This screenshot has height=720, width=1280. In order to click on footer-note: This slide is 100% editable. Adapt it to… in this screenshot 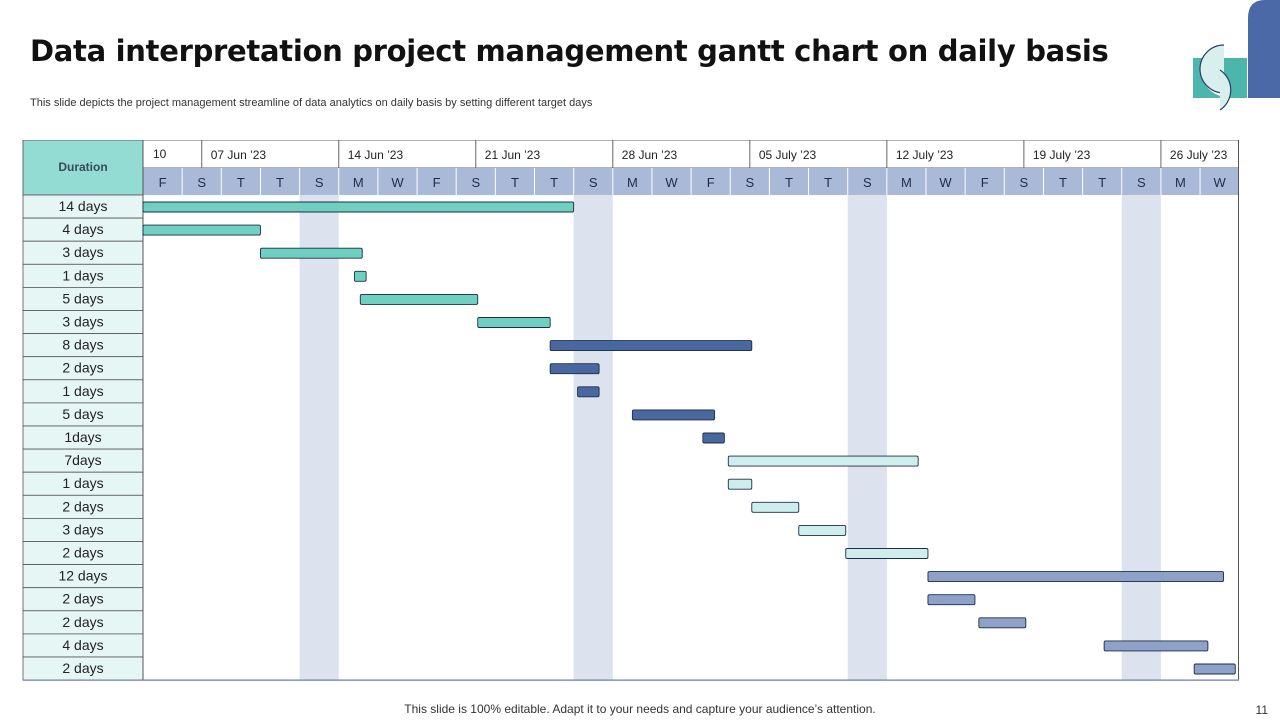, I will do `click(640, 709)`.